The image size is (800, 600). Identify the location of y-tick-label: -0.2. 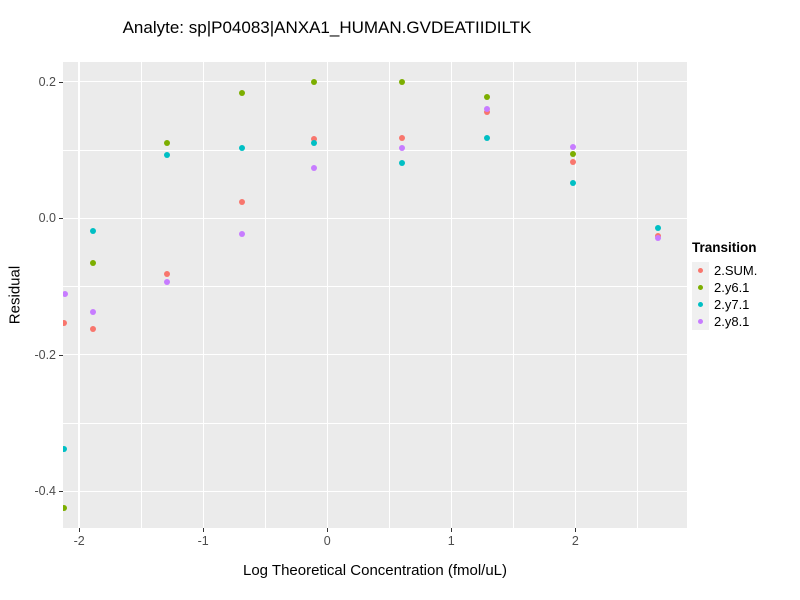
(45, 354).